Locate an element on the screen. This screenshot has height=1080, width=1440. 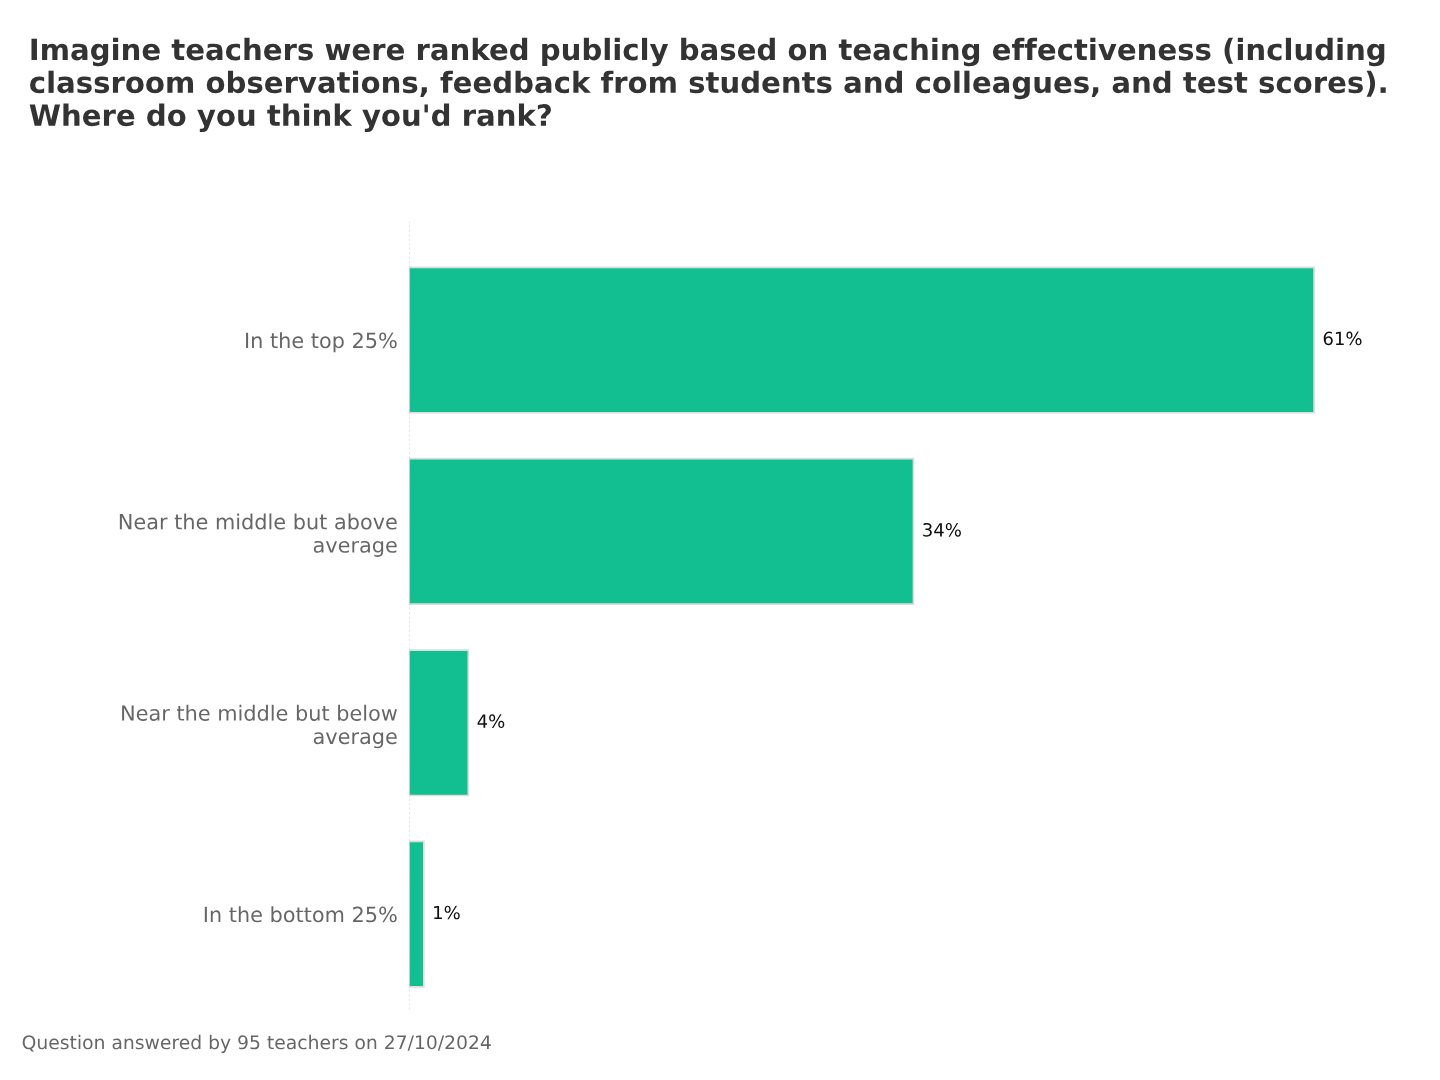
y-tick-label: Near the middle but above average is located at coordinates (258, 535).